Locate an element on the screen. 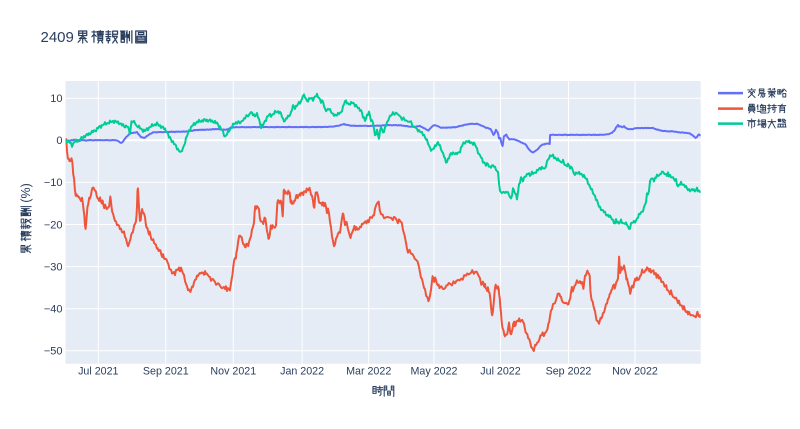  svg-text: Jul 2022 is located at coordinates (500, 372).